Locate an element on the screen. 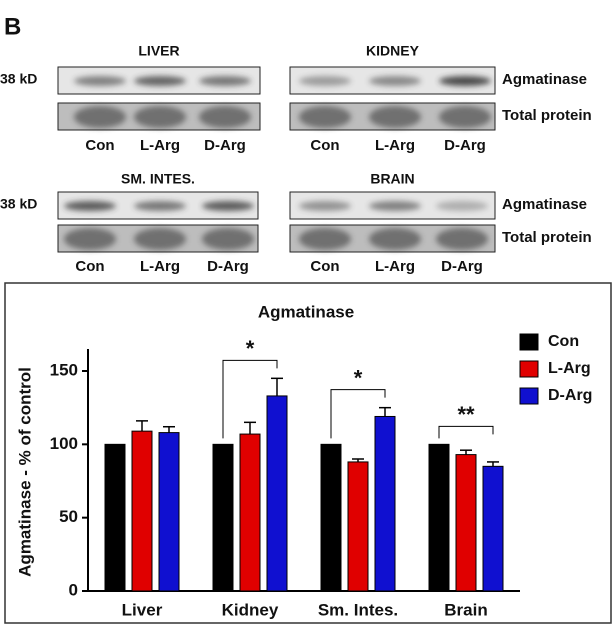  x-tick-label: Brain is located at coordinates (465, 609).